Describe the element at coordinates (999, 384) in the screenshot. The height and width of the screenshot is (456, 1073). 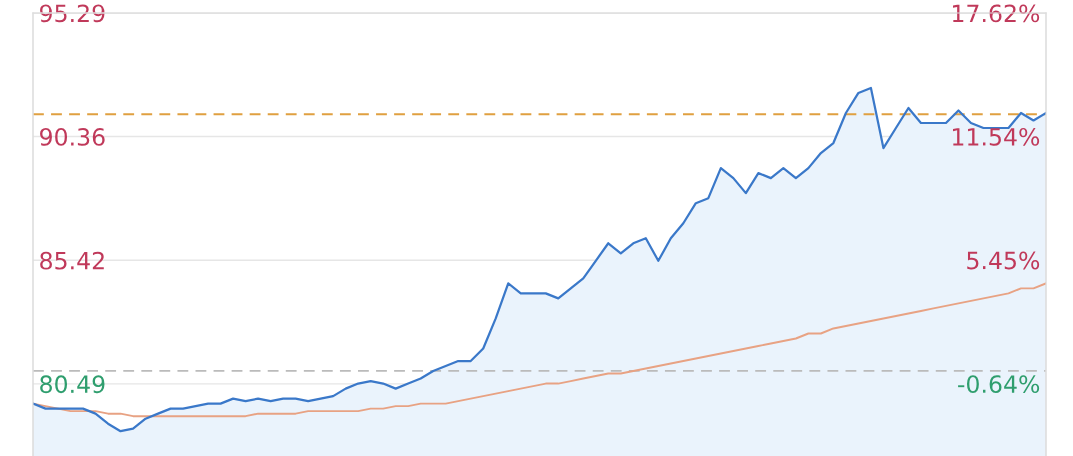
I see `y2-tick-label: -0.64%` at that location.